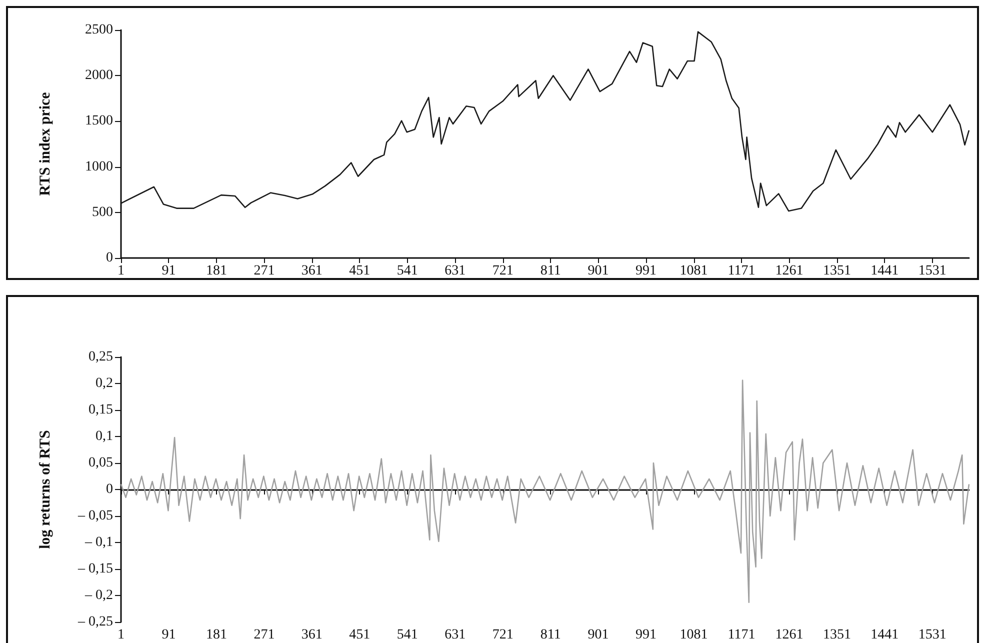  I want to click on y-tick-label: – 0,1, so click(98, 542).